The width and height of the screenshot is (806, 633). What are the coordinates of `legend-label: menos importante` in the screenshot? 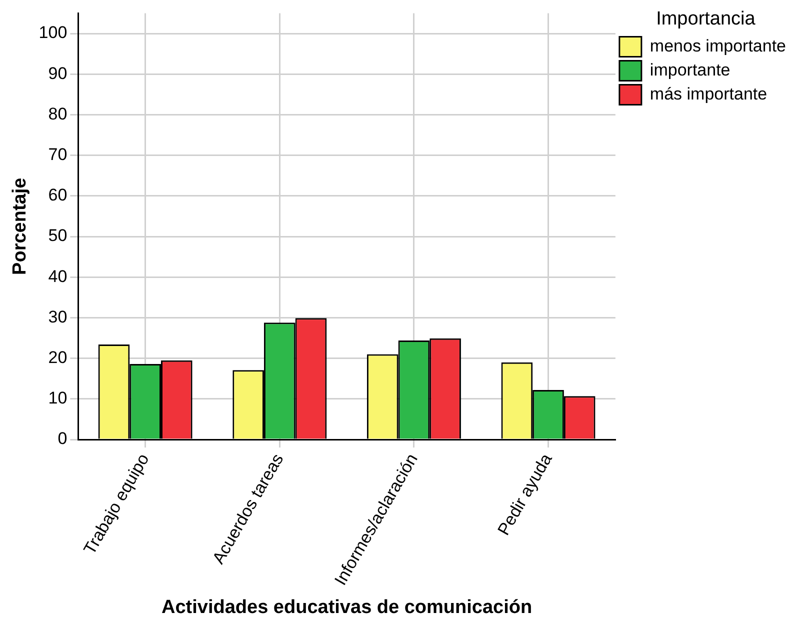 It's located at (718, 46).